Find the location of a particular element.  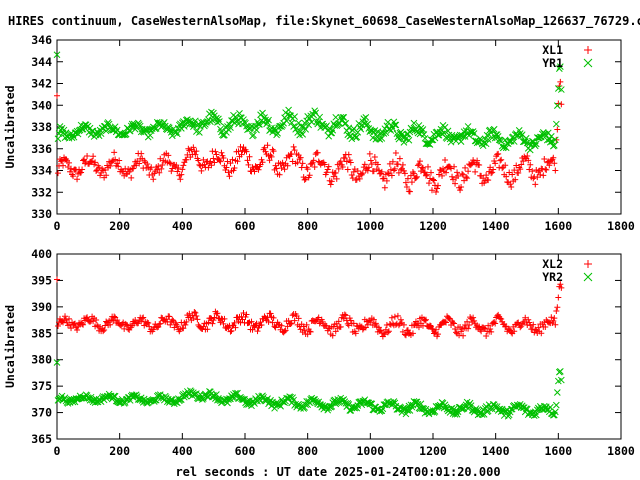

legend-marker-YR2 is located at coordinates (588, 277).